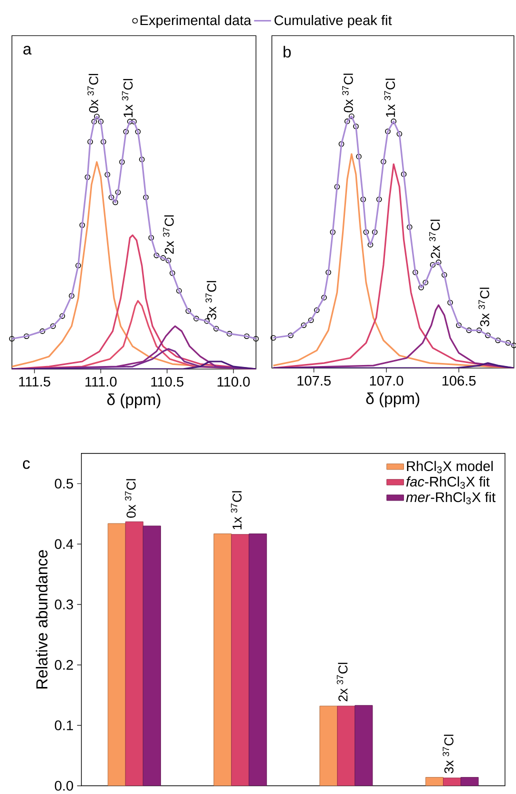 Image resolution: width=516 pixels, height=794 pixels. What do you see at coordinates (196, 21) in the screenshot?
I see `legend-label: Experimental data` at bounding box center [196, 21].